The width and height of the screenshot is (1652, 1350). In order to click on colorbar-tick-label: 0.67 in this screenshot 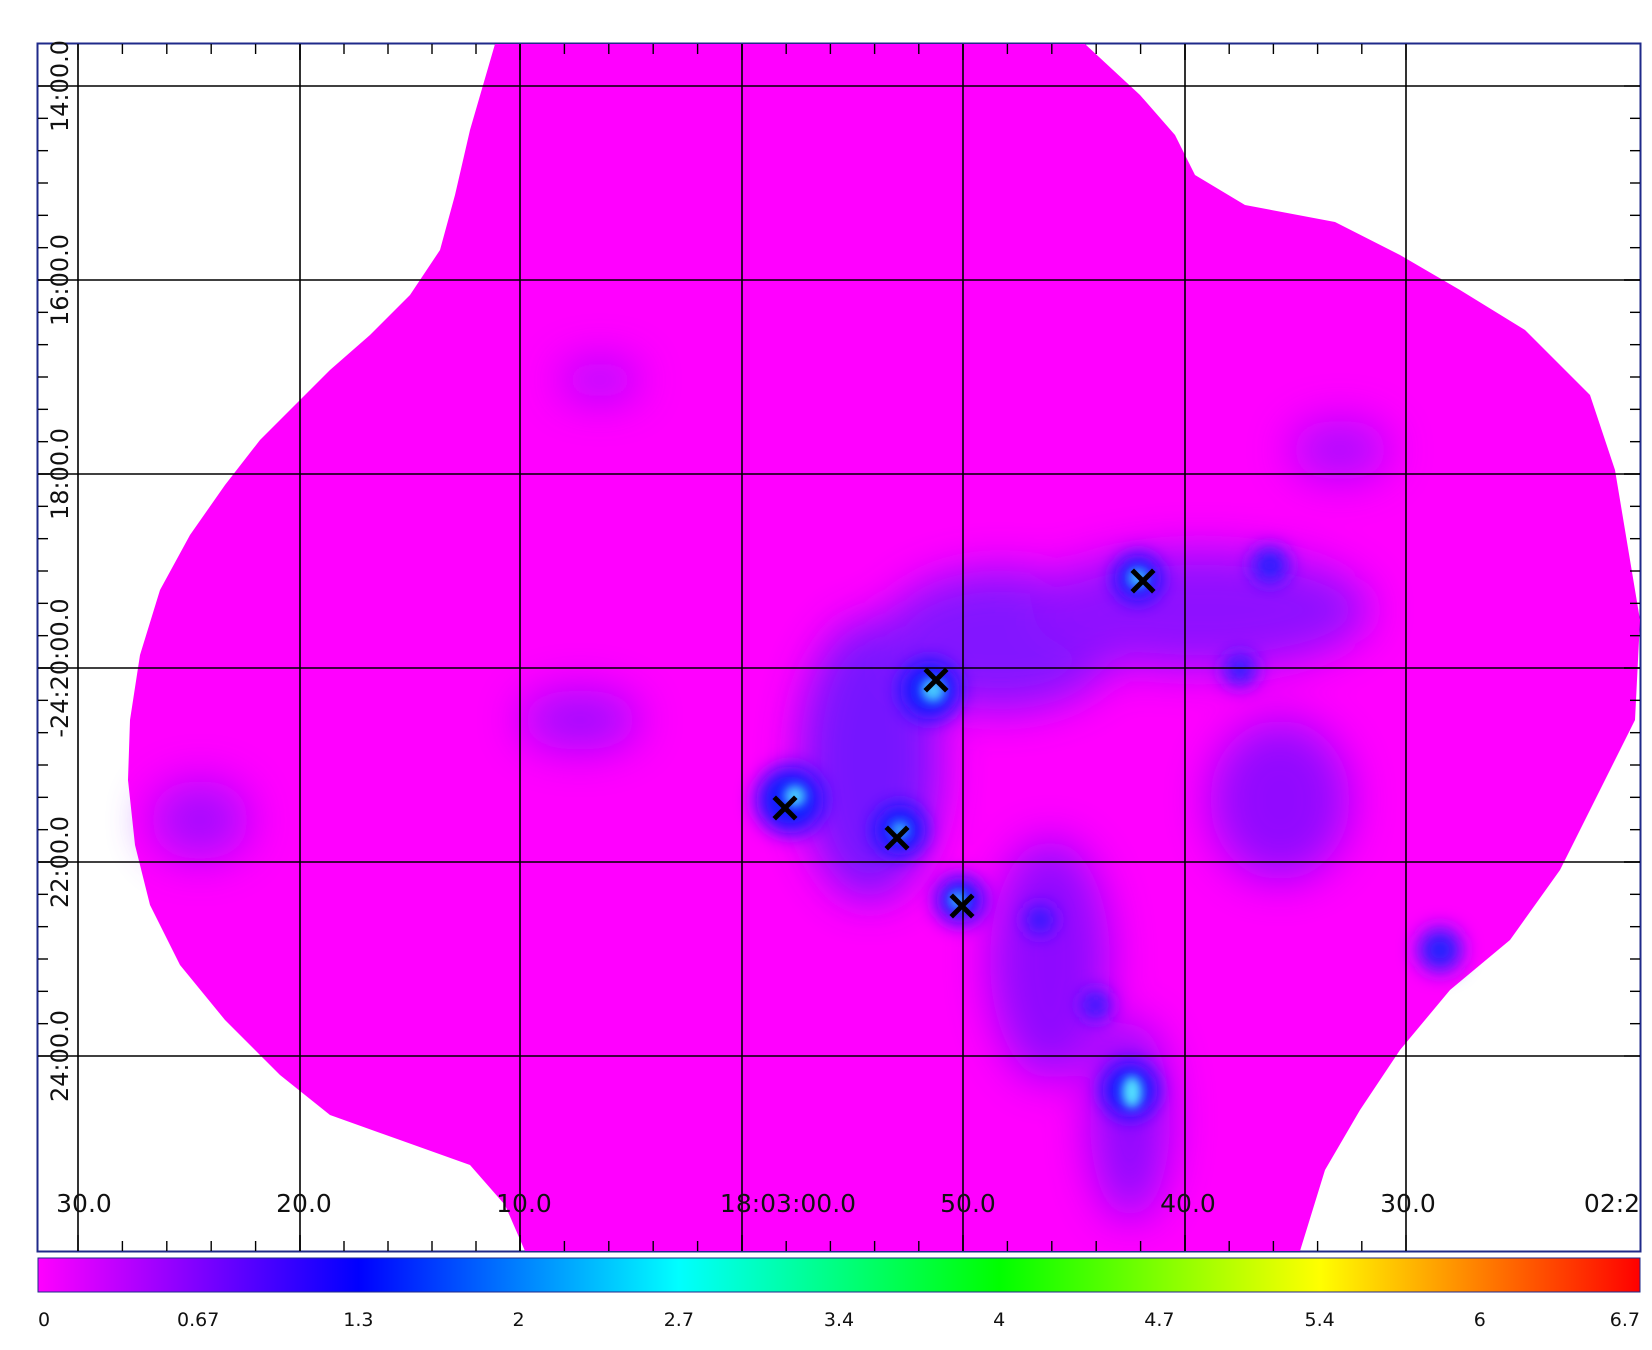, I will do `click(198, 1320)`.